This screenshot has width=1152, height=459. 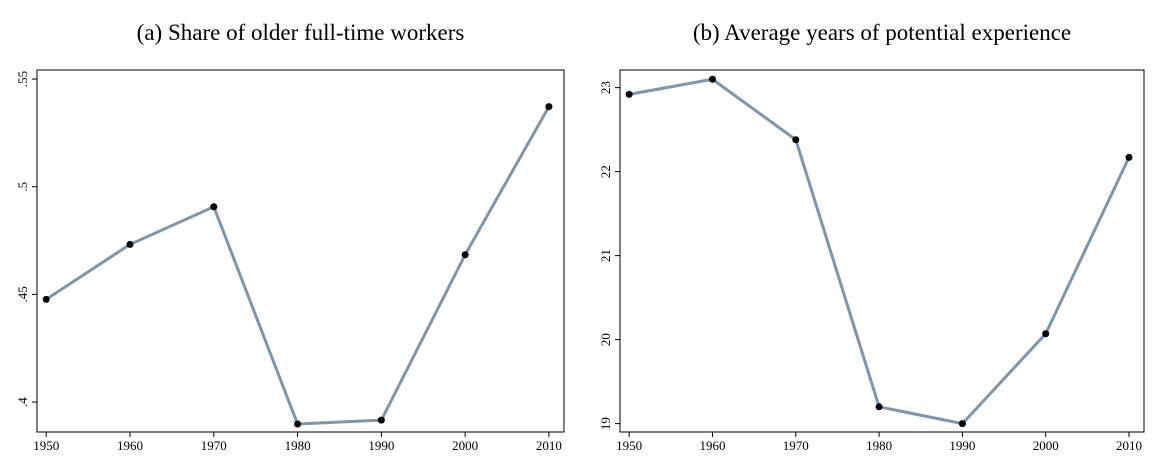 What do you see at coordinates (605, 87) in the screenshot?
I see `y-tick-label: 23` at bounding box center [605, 87].